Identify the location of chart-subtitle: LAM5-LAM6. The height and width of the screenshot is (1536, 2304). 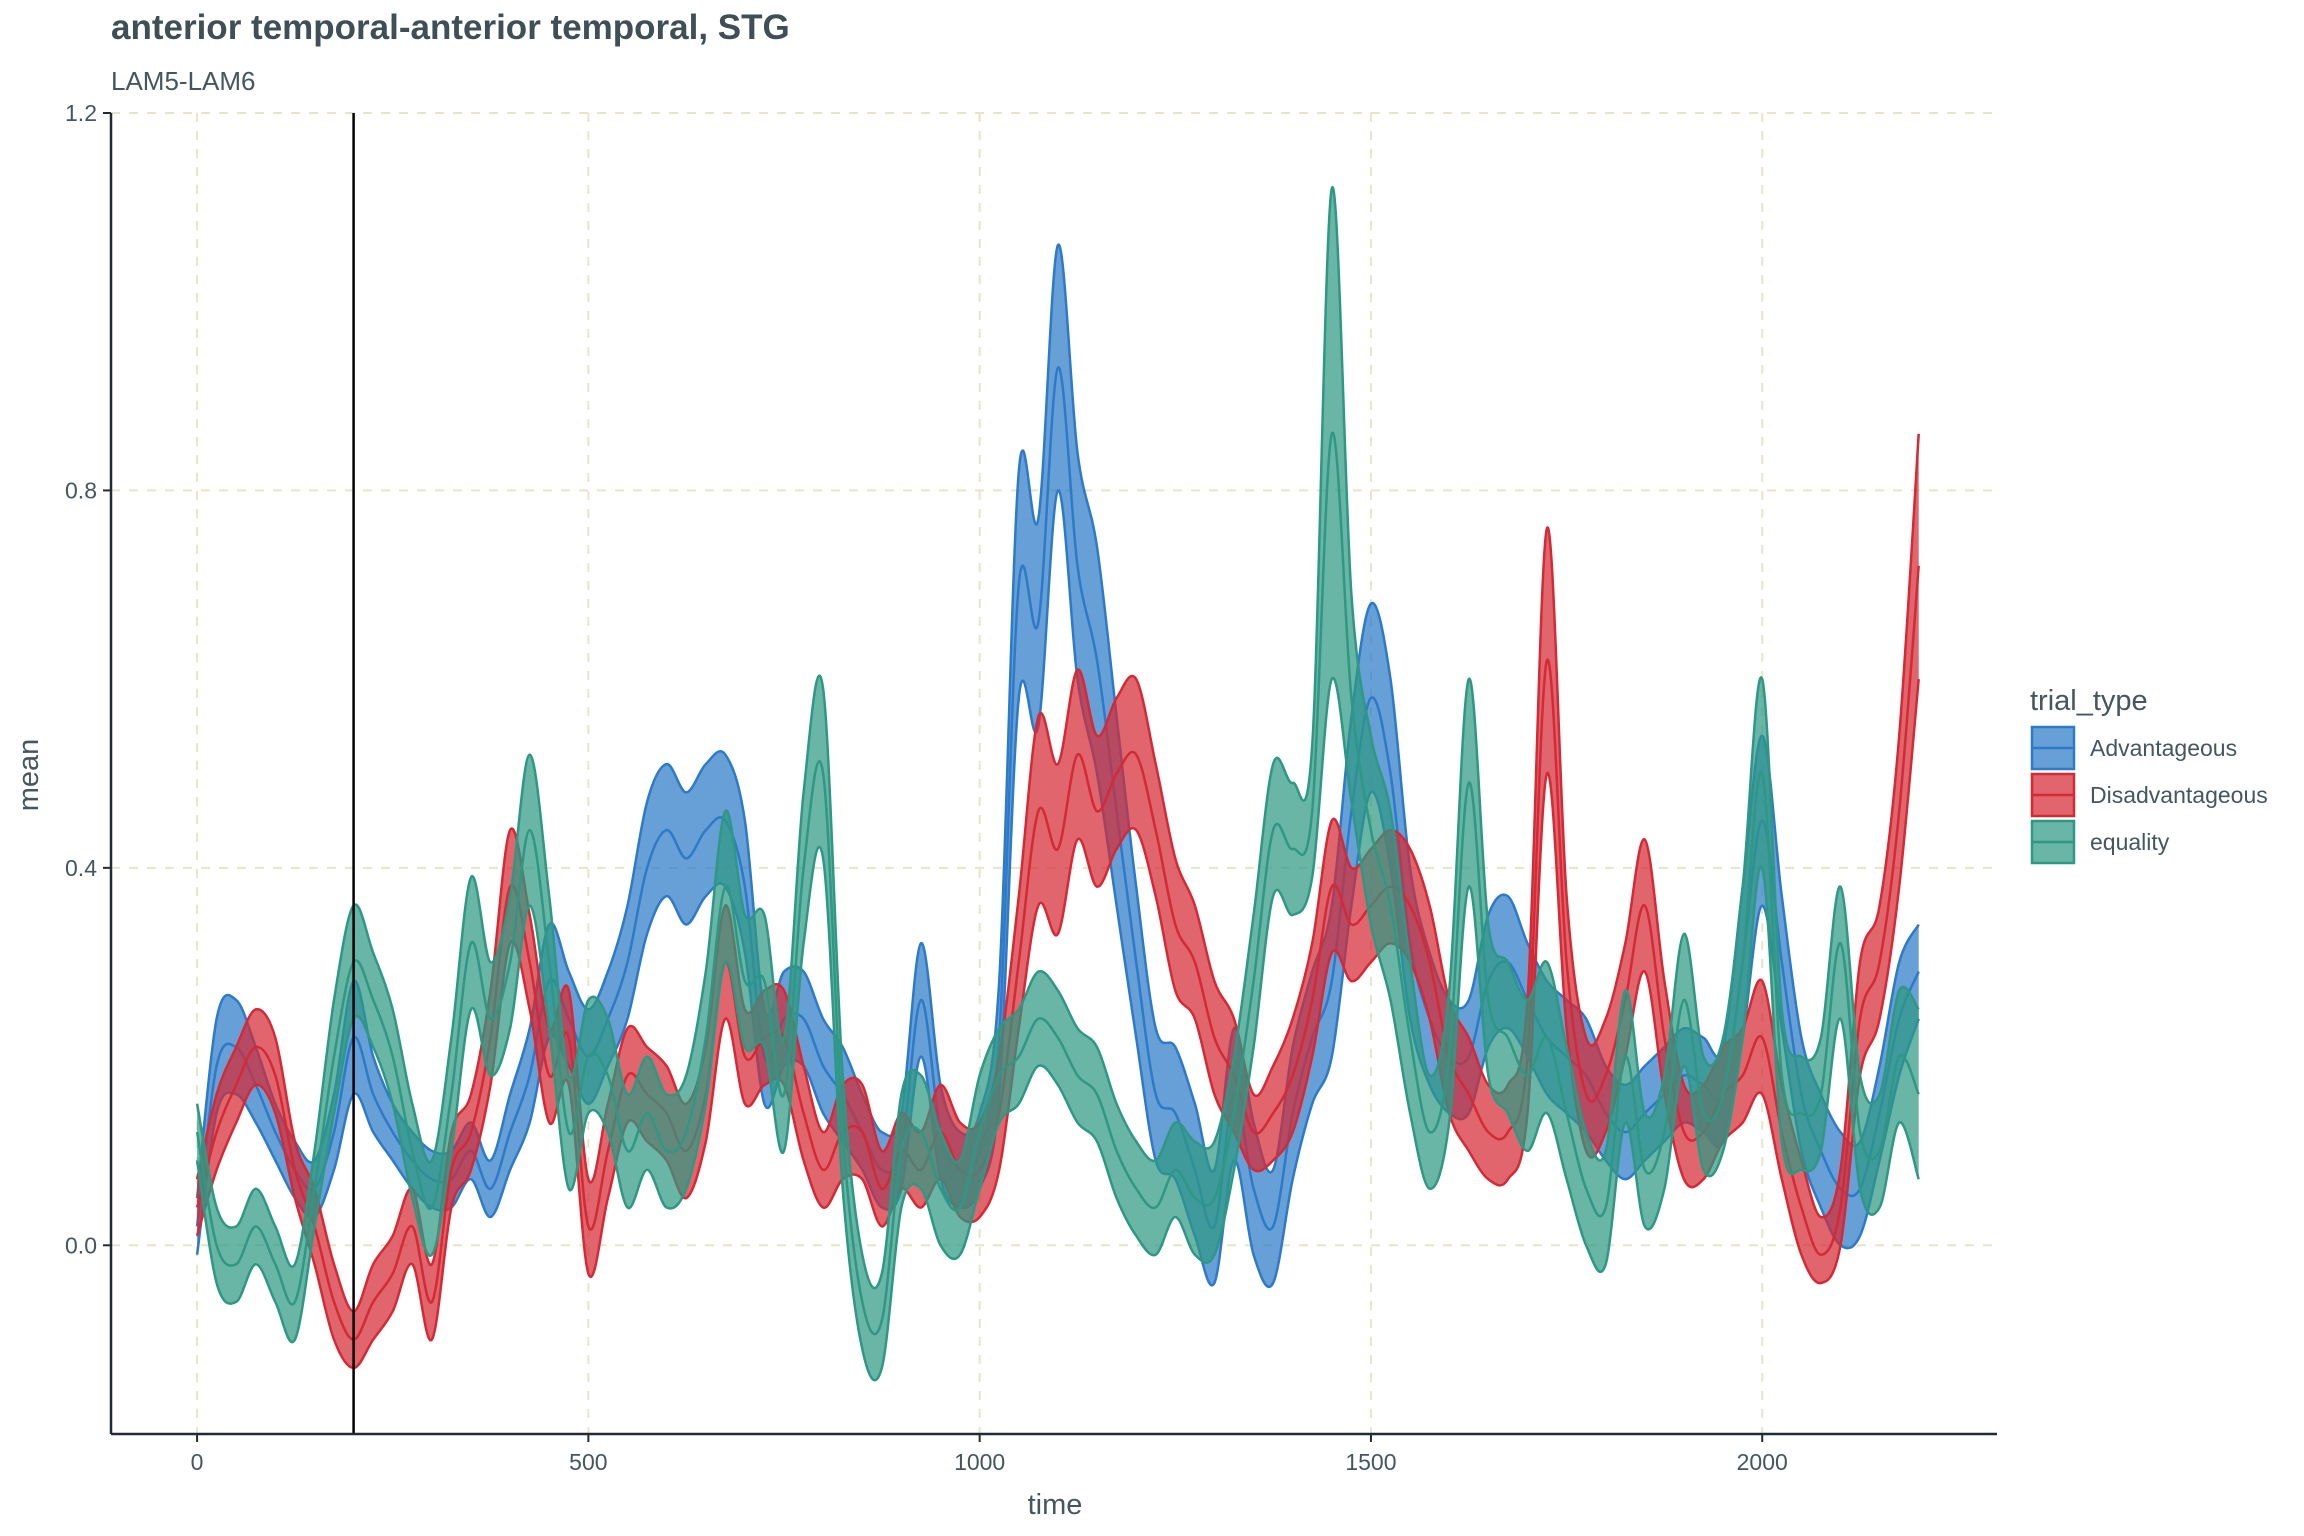
(183, 81).